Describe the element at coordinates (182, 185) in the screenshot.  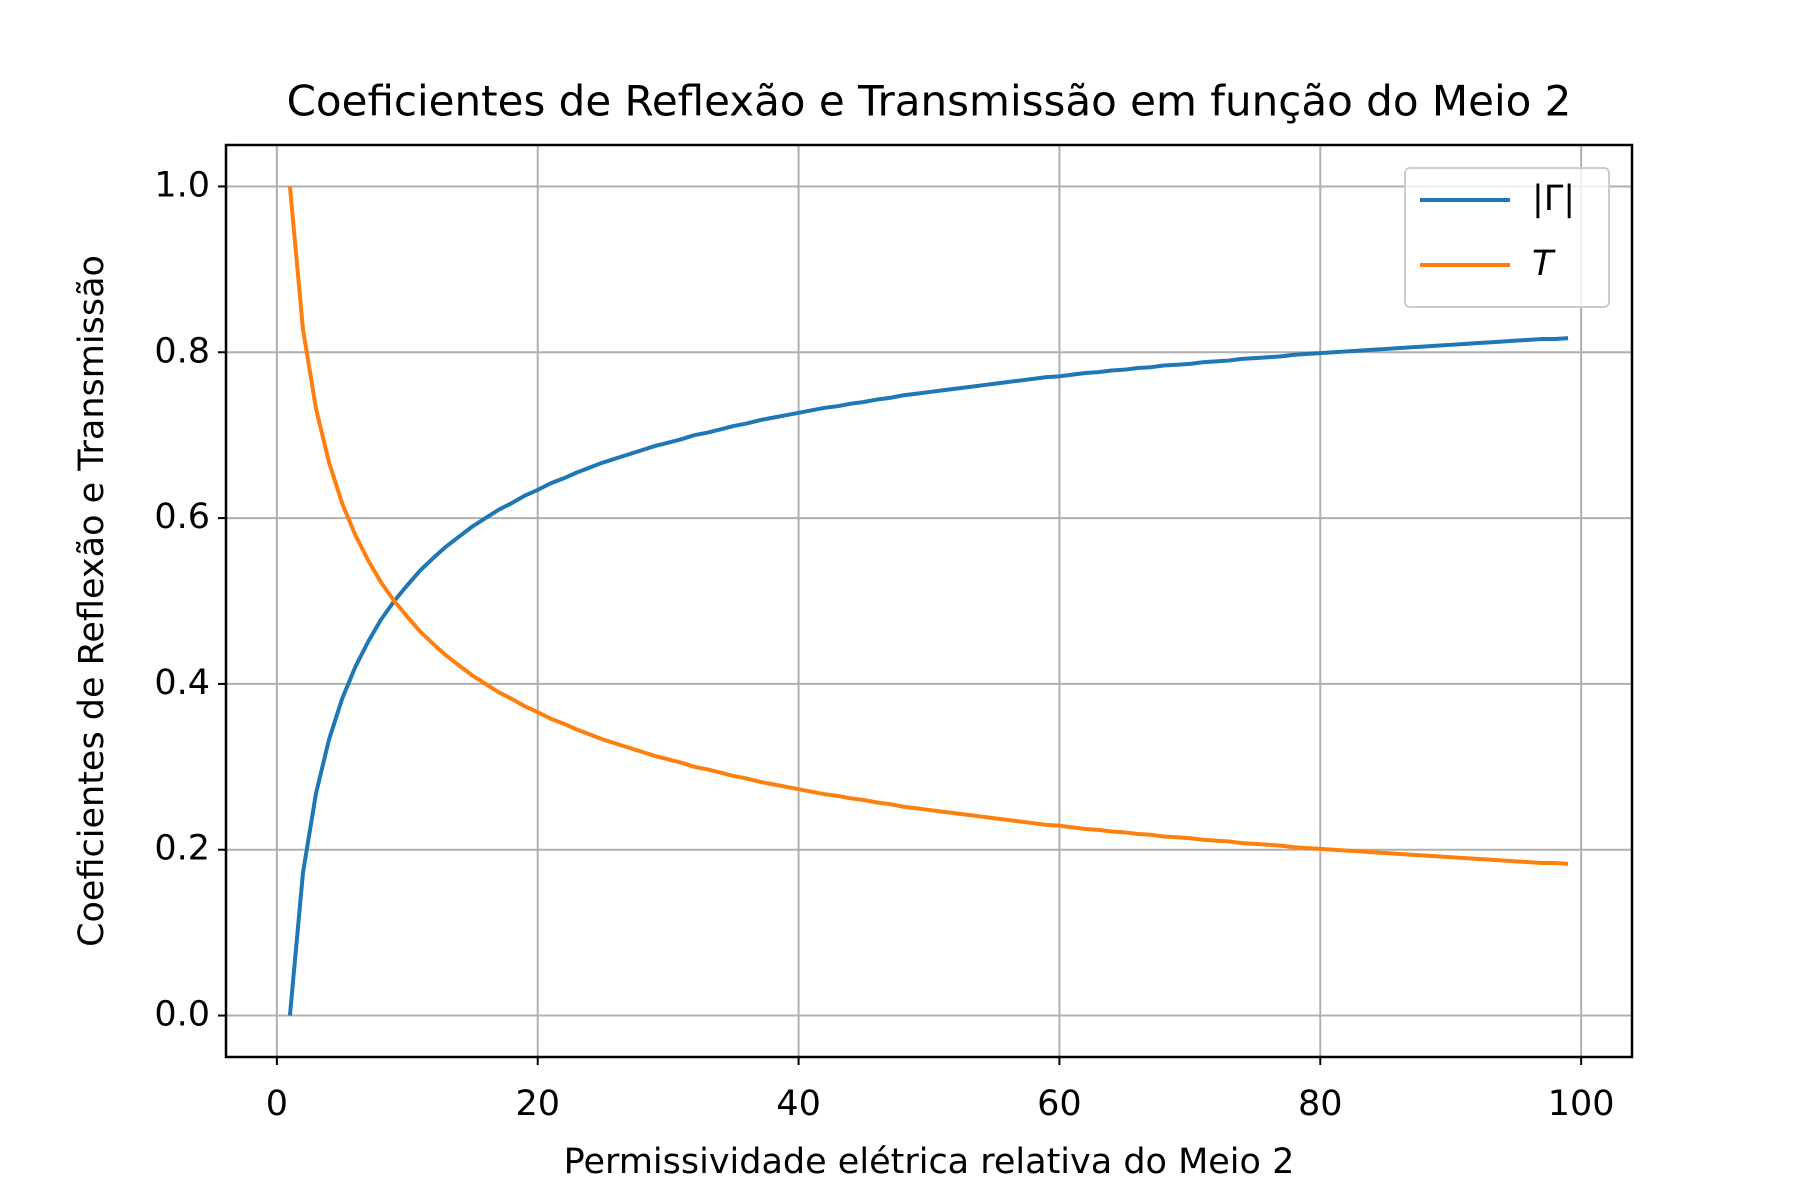
I see `y-tick-label: 1.0` at that location.